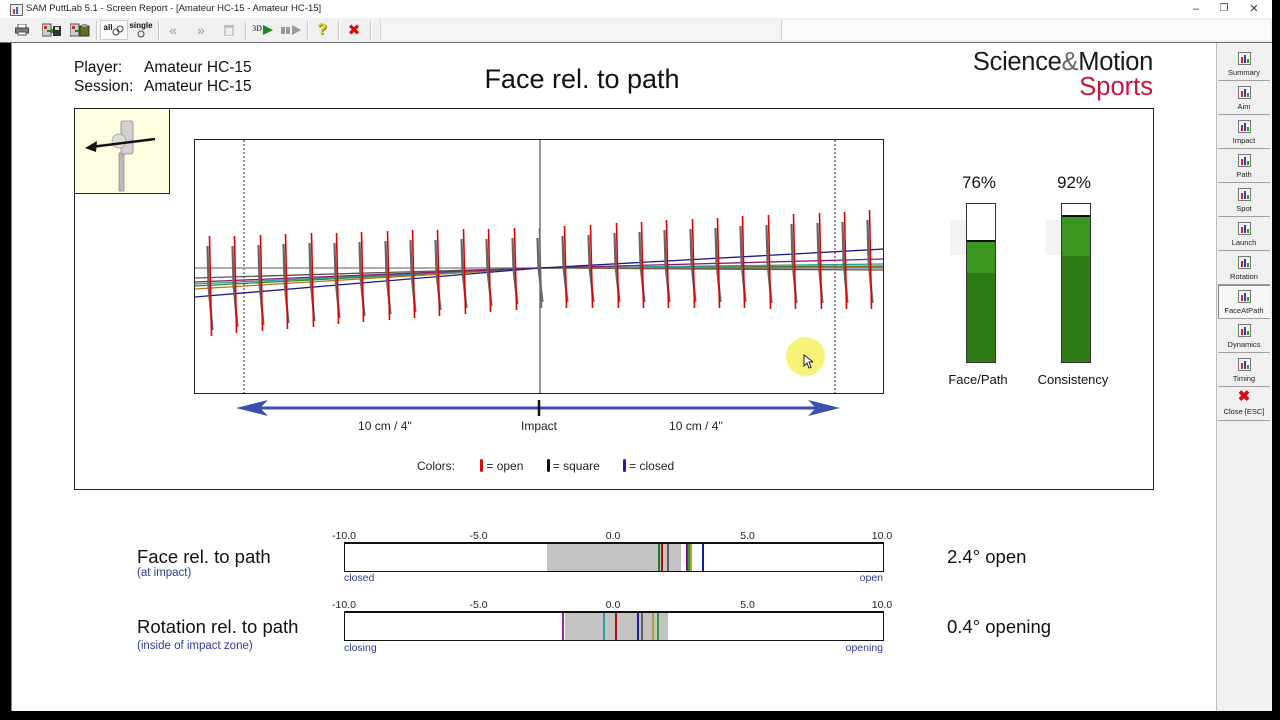 The height and width of the screenshot is (720, 1280). I want to click on close-report-button: ✖, so click(354, 30).